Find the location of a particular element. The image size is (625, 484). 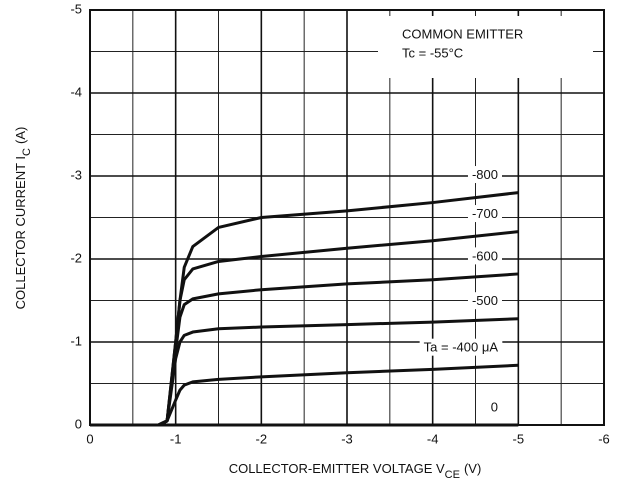

x-tick-label: -3 is located at coordinates (347, 438).